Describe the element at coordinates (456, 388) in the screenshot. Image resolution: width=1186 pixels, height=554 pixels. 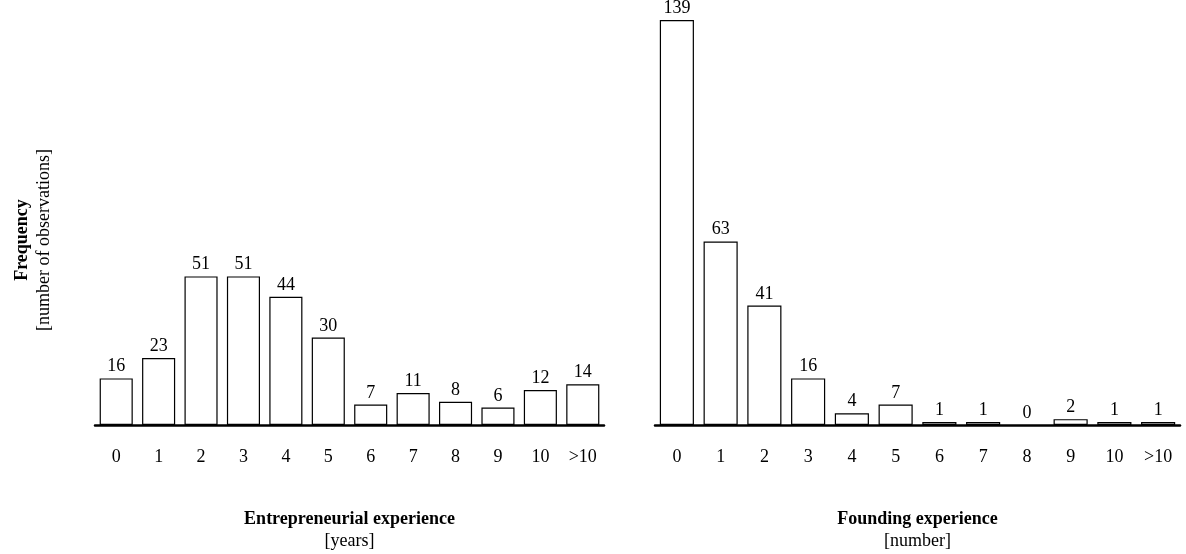
I see `data-label: 8` at that location.